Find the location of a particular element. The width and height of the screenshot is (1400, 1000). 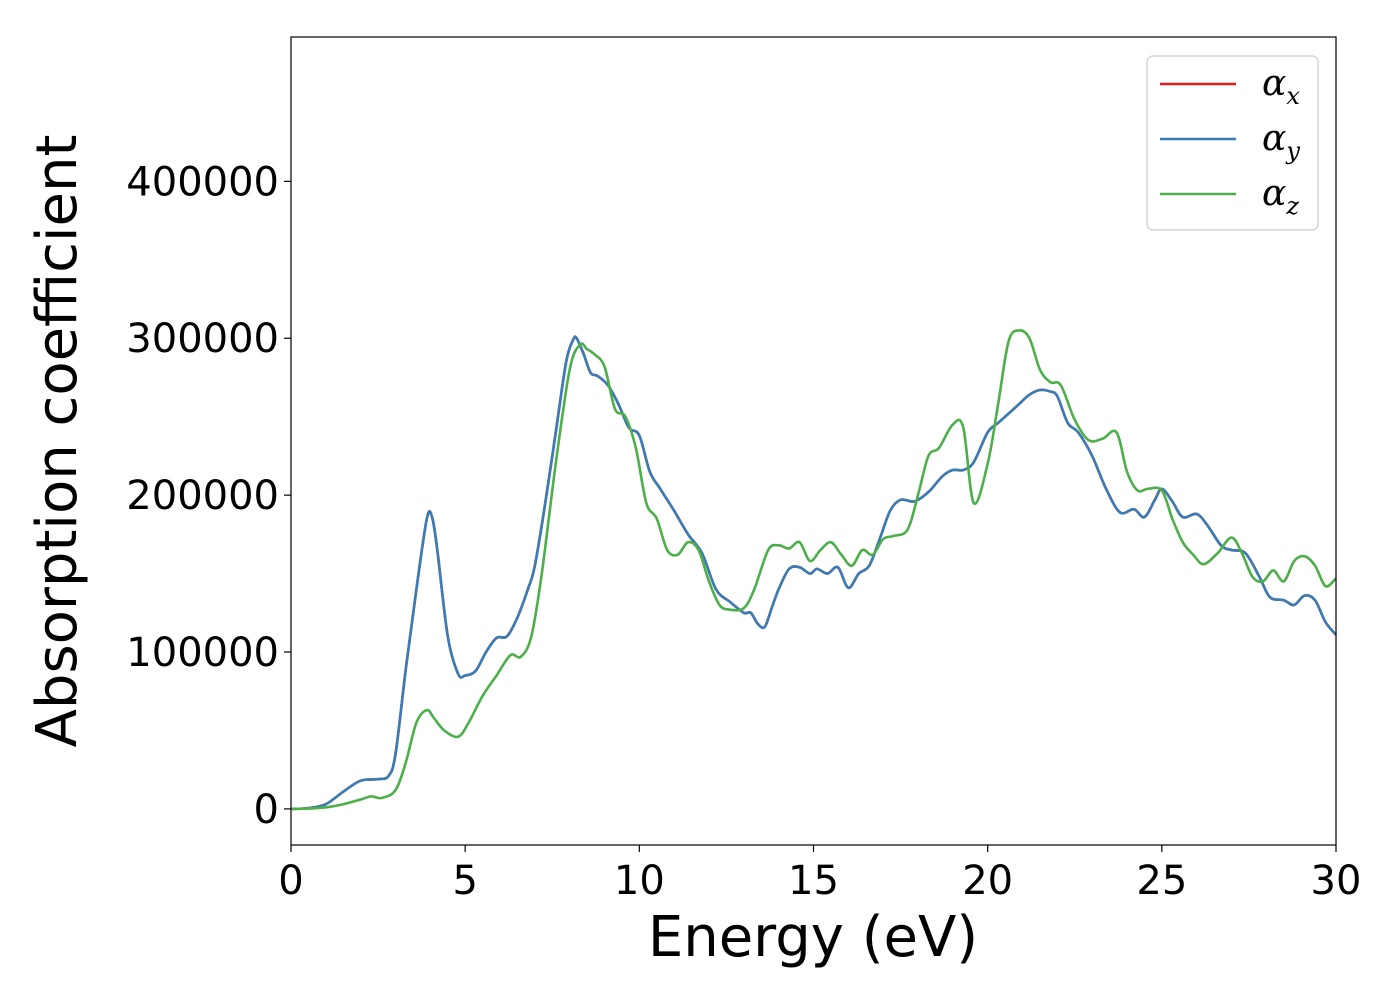

y-tick-label: 0 is located at coordinates (266, 810).